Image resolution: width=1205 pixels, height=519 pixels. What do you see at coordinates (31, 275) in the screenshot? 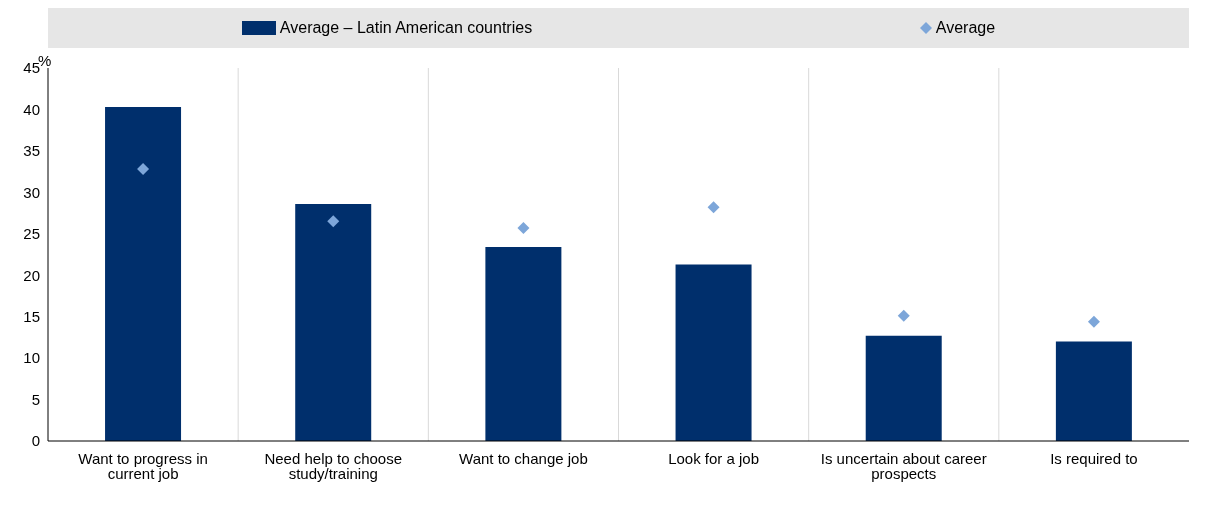
I see `y-tick-label: 20` at bounding box center [31, 275].